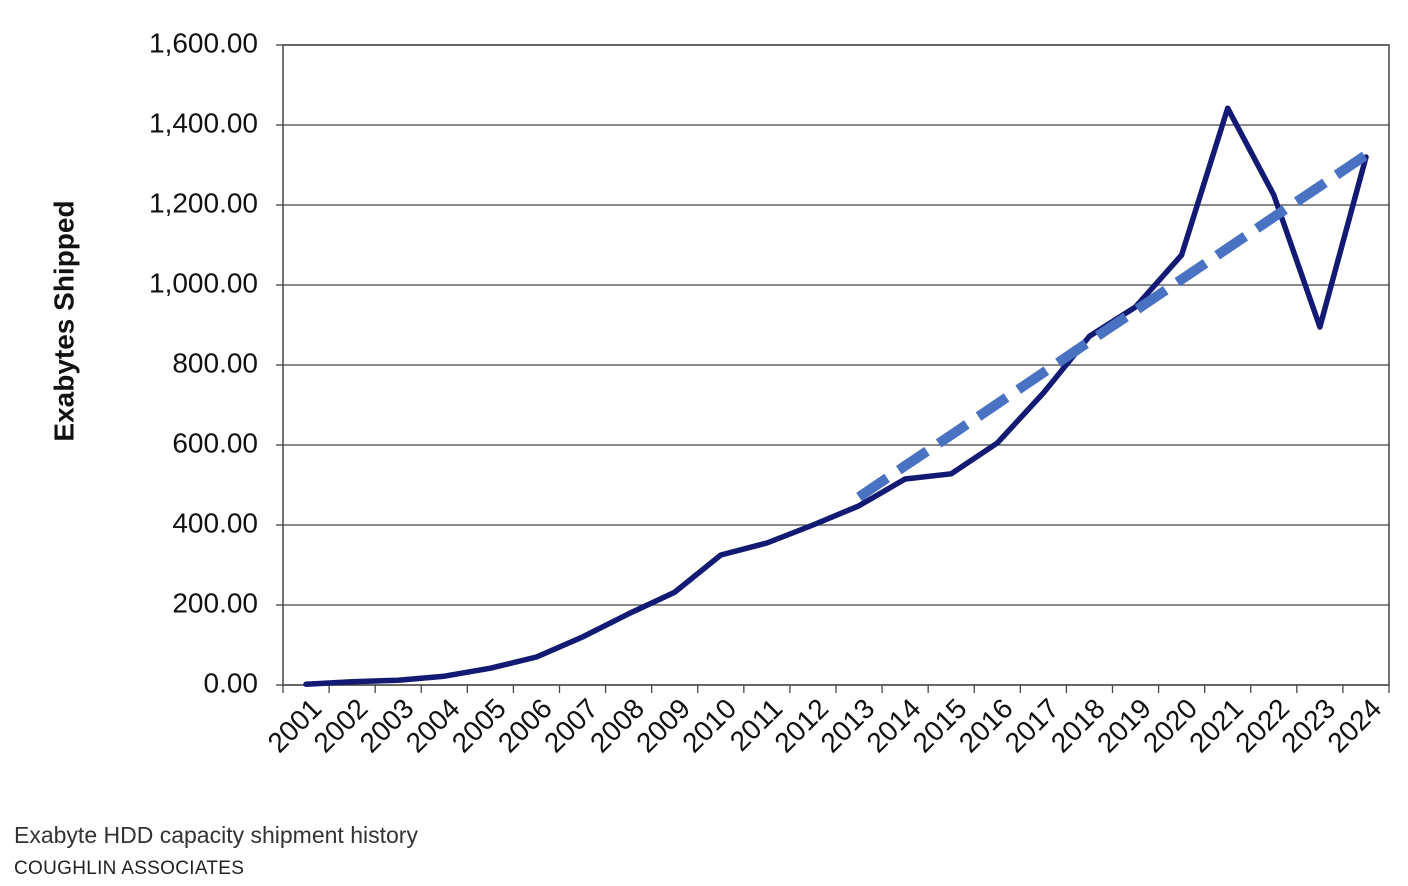 This screenshot has width=1408, height=886. I want to click on x-tick-label: 2024, so click(1354, 726).